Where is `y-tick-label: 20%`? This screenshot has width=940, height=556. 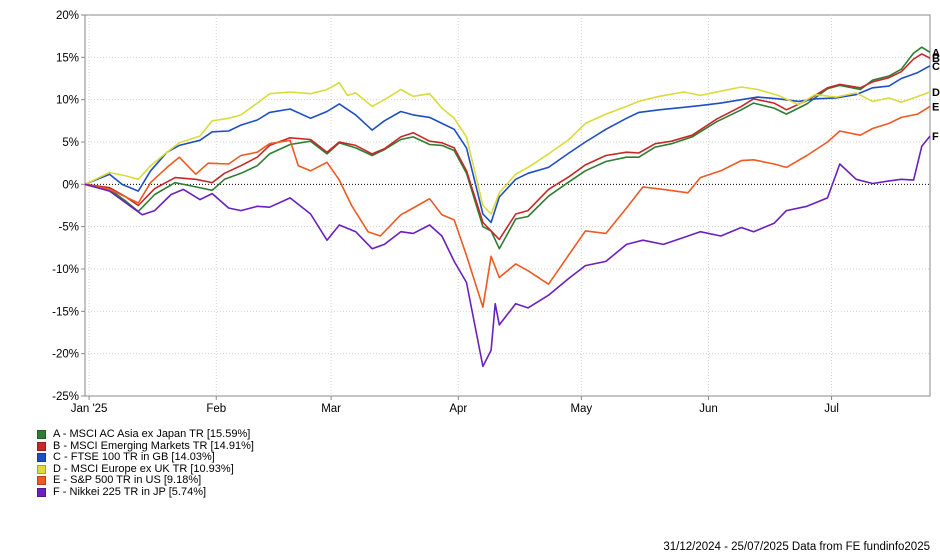 y-tick-label: 20% is located at coordinates (67, 16).